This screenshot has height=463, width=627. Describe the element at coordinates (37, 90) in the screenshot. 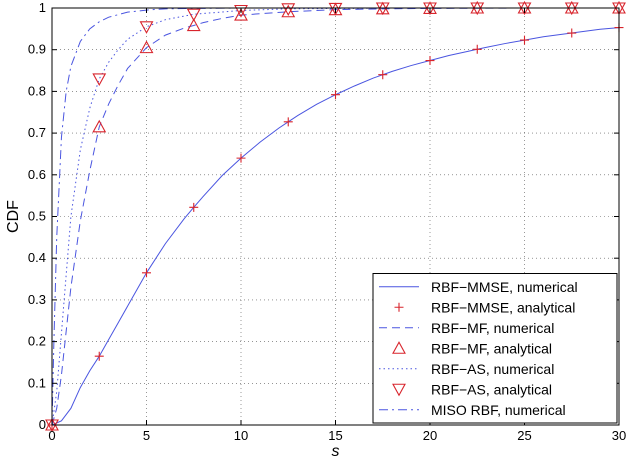

I see `y-tick-label: 0.8` at that location.